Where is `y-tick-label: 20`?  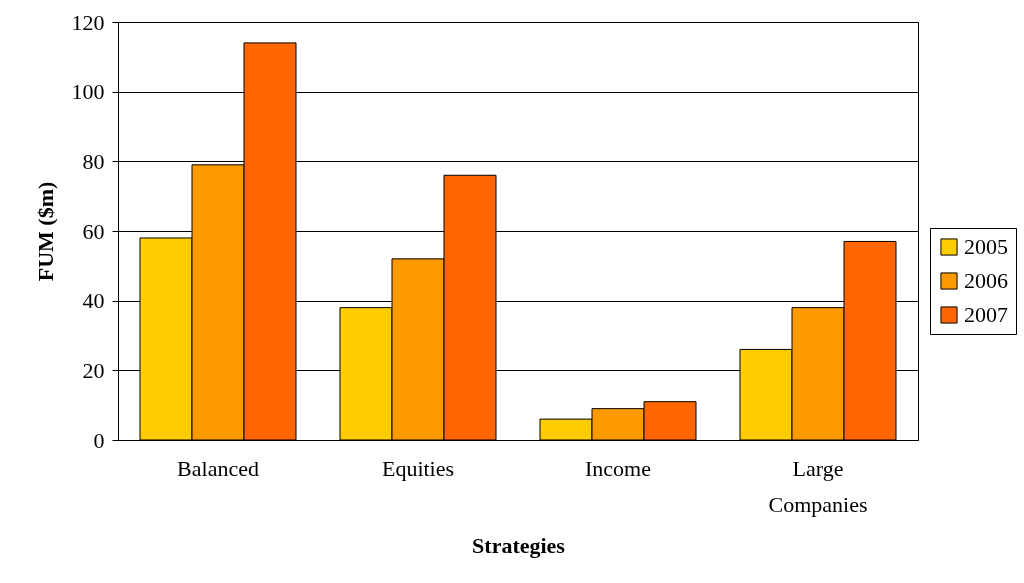 y-tick-label: 20 is located at coordinates (93, 370).